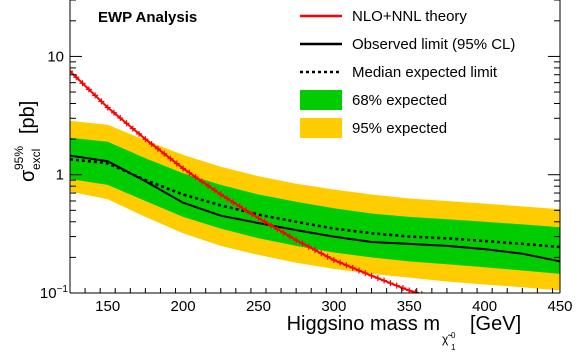 This screenshot has height=353, width=577. What do you see at coordinates (183, 306) in the screenshot?
I see `x-tick-label: 200` at bounding box center [183, 306].